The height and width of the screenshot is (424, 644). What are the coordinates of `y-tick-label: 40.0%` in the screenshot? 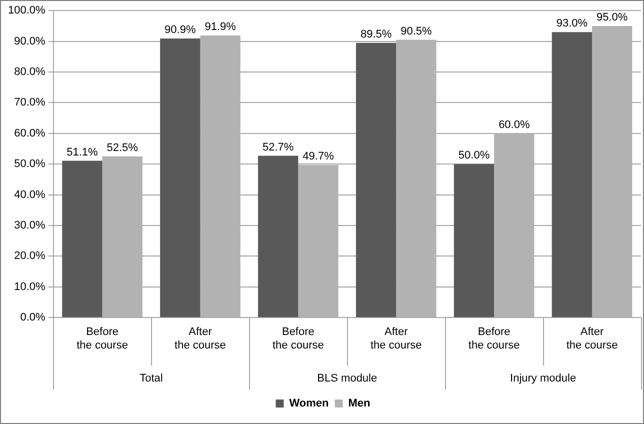 It's located at (30, 194).